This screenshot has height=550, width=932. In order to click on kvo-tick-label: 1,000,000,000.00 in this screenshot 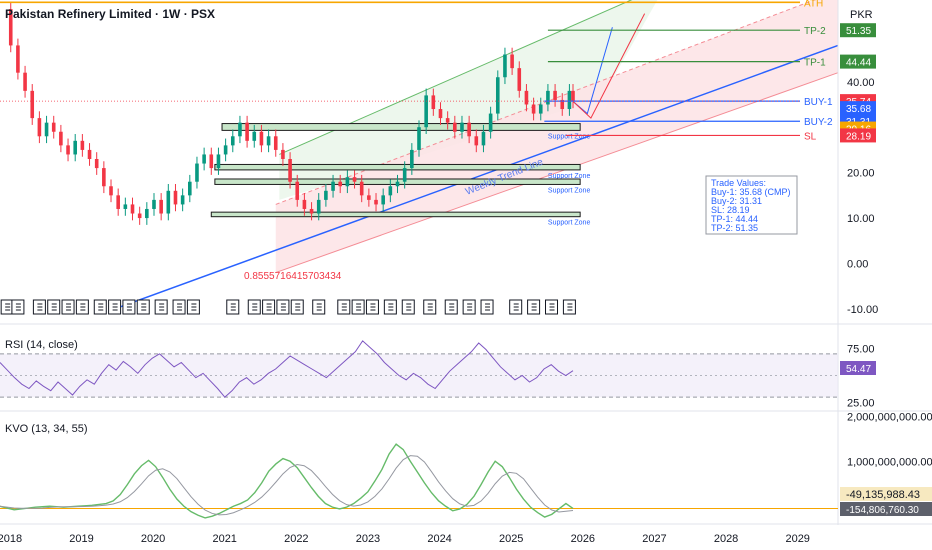, I will do `click(889, 462)`.